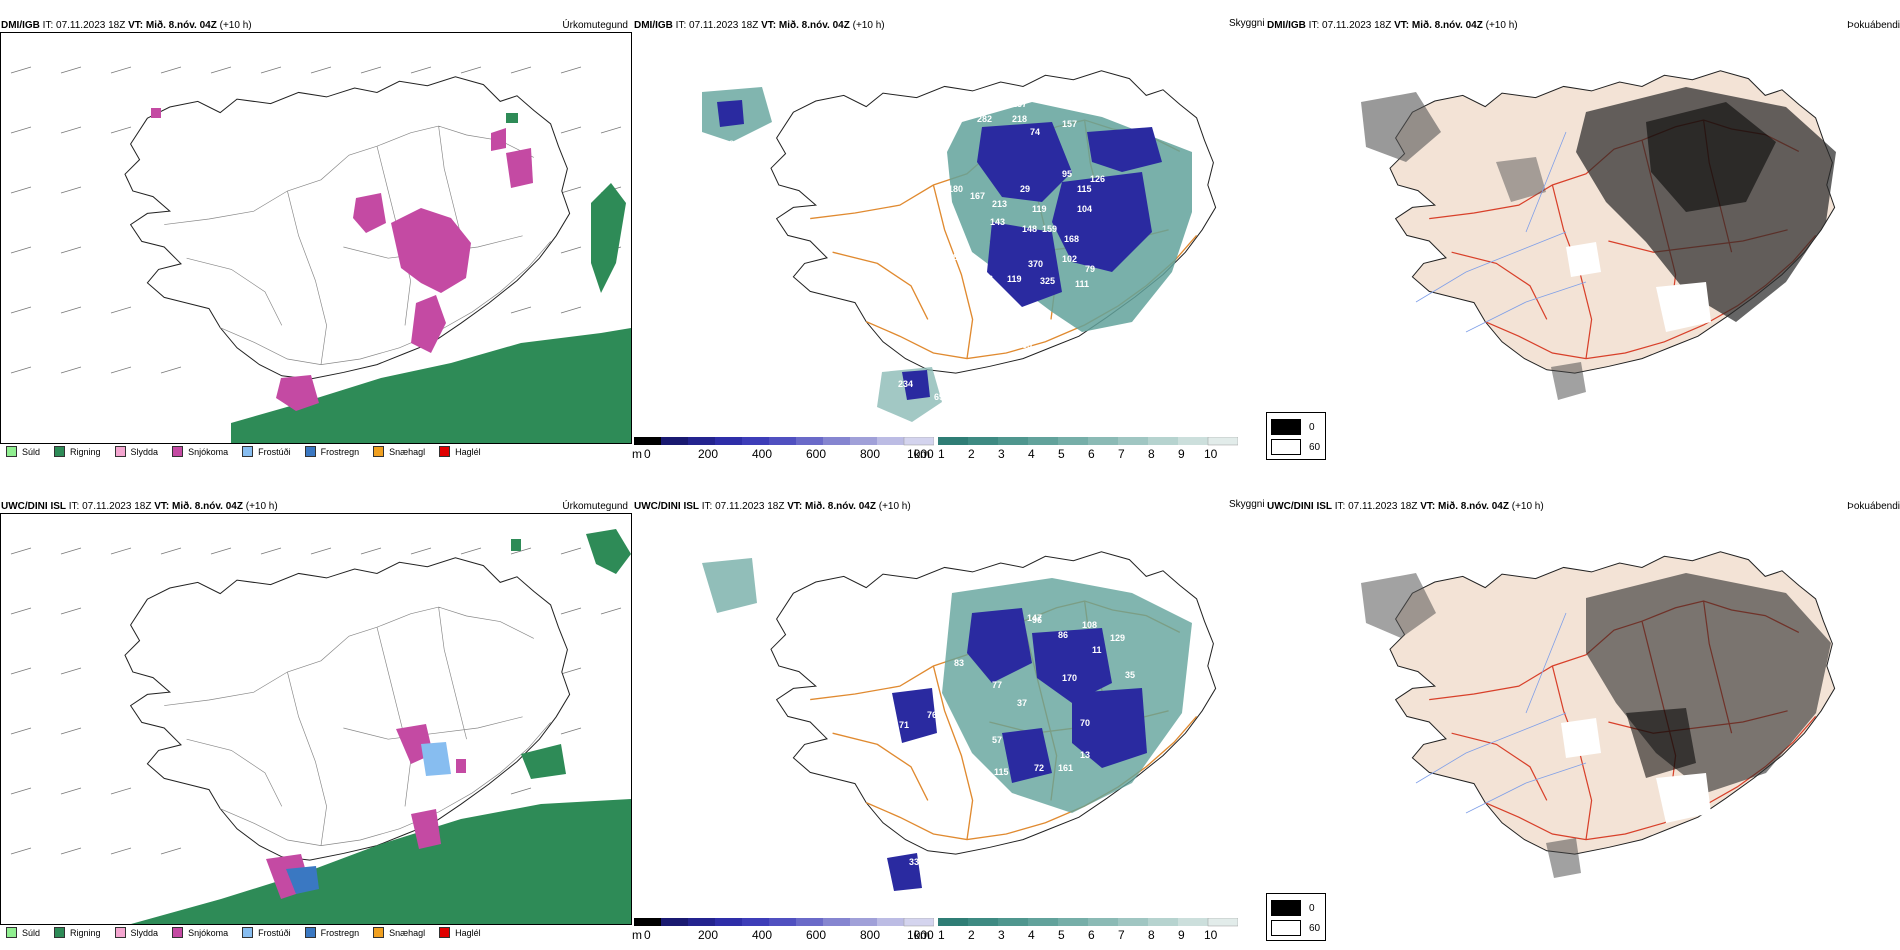  I want to click on visibility-tick: 3, so click(1001, 935).